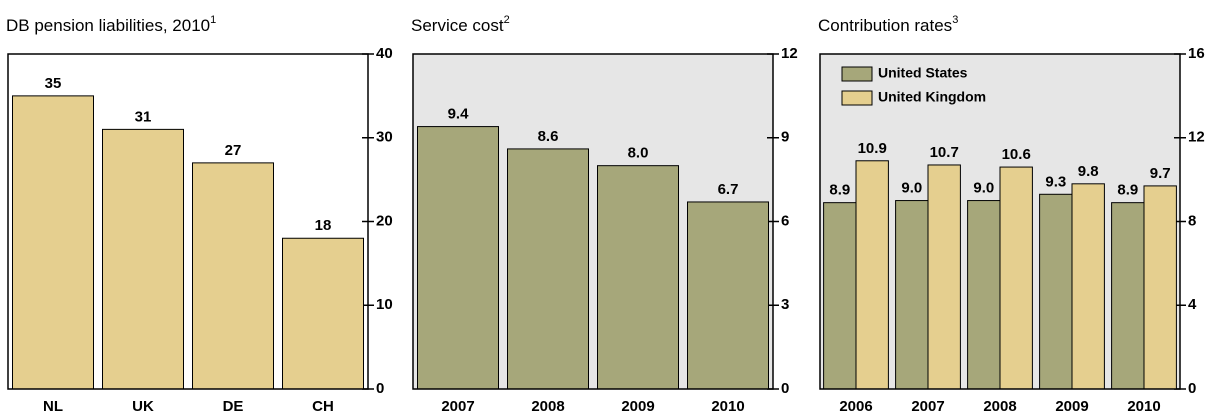  Describe the element at coordinates (1192, 304) in the screenshot. I see `y-tick-label: 4` at that location.